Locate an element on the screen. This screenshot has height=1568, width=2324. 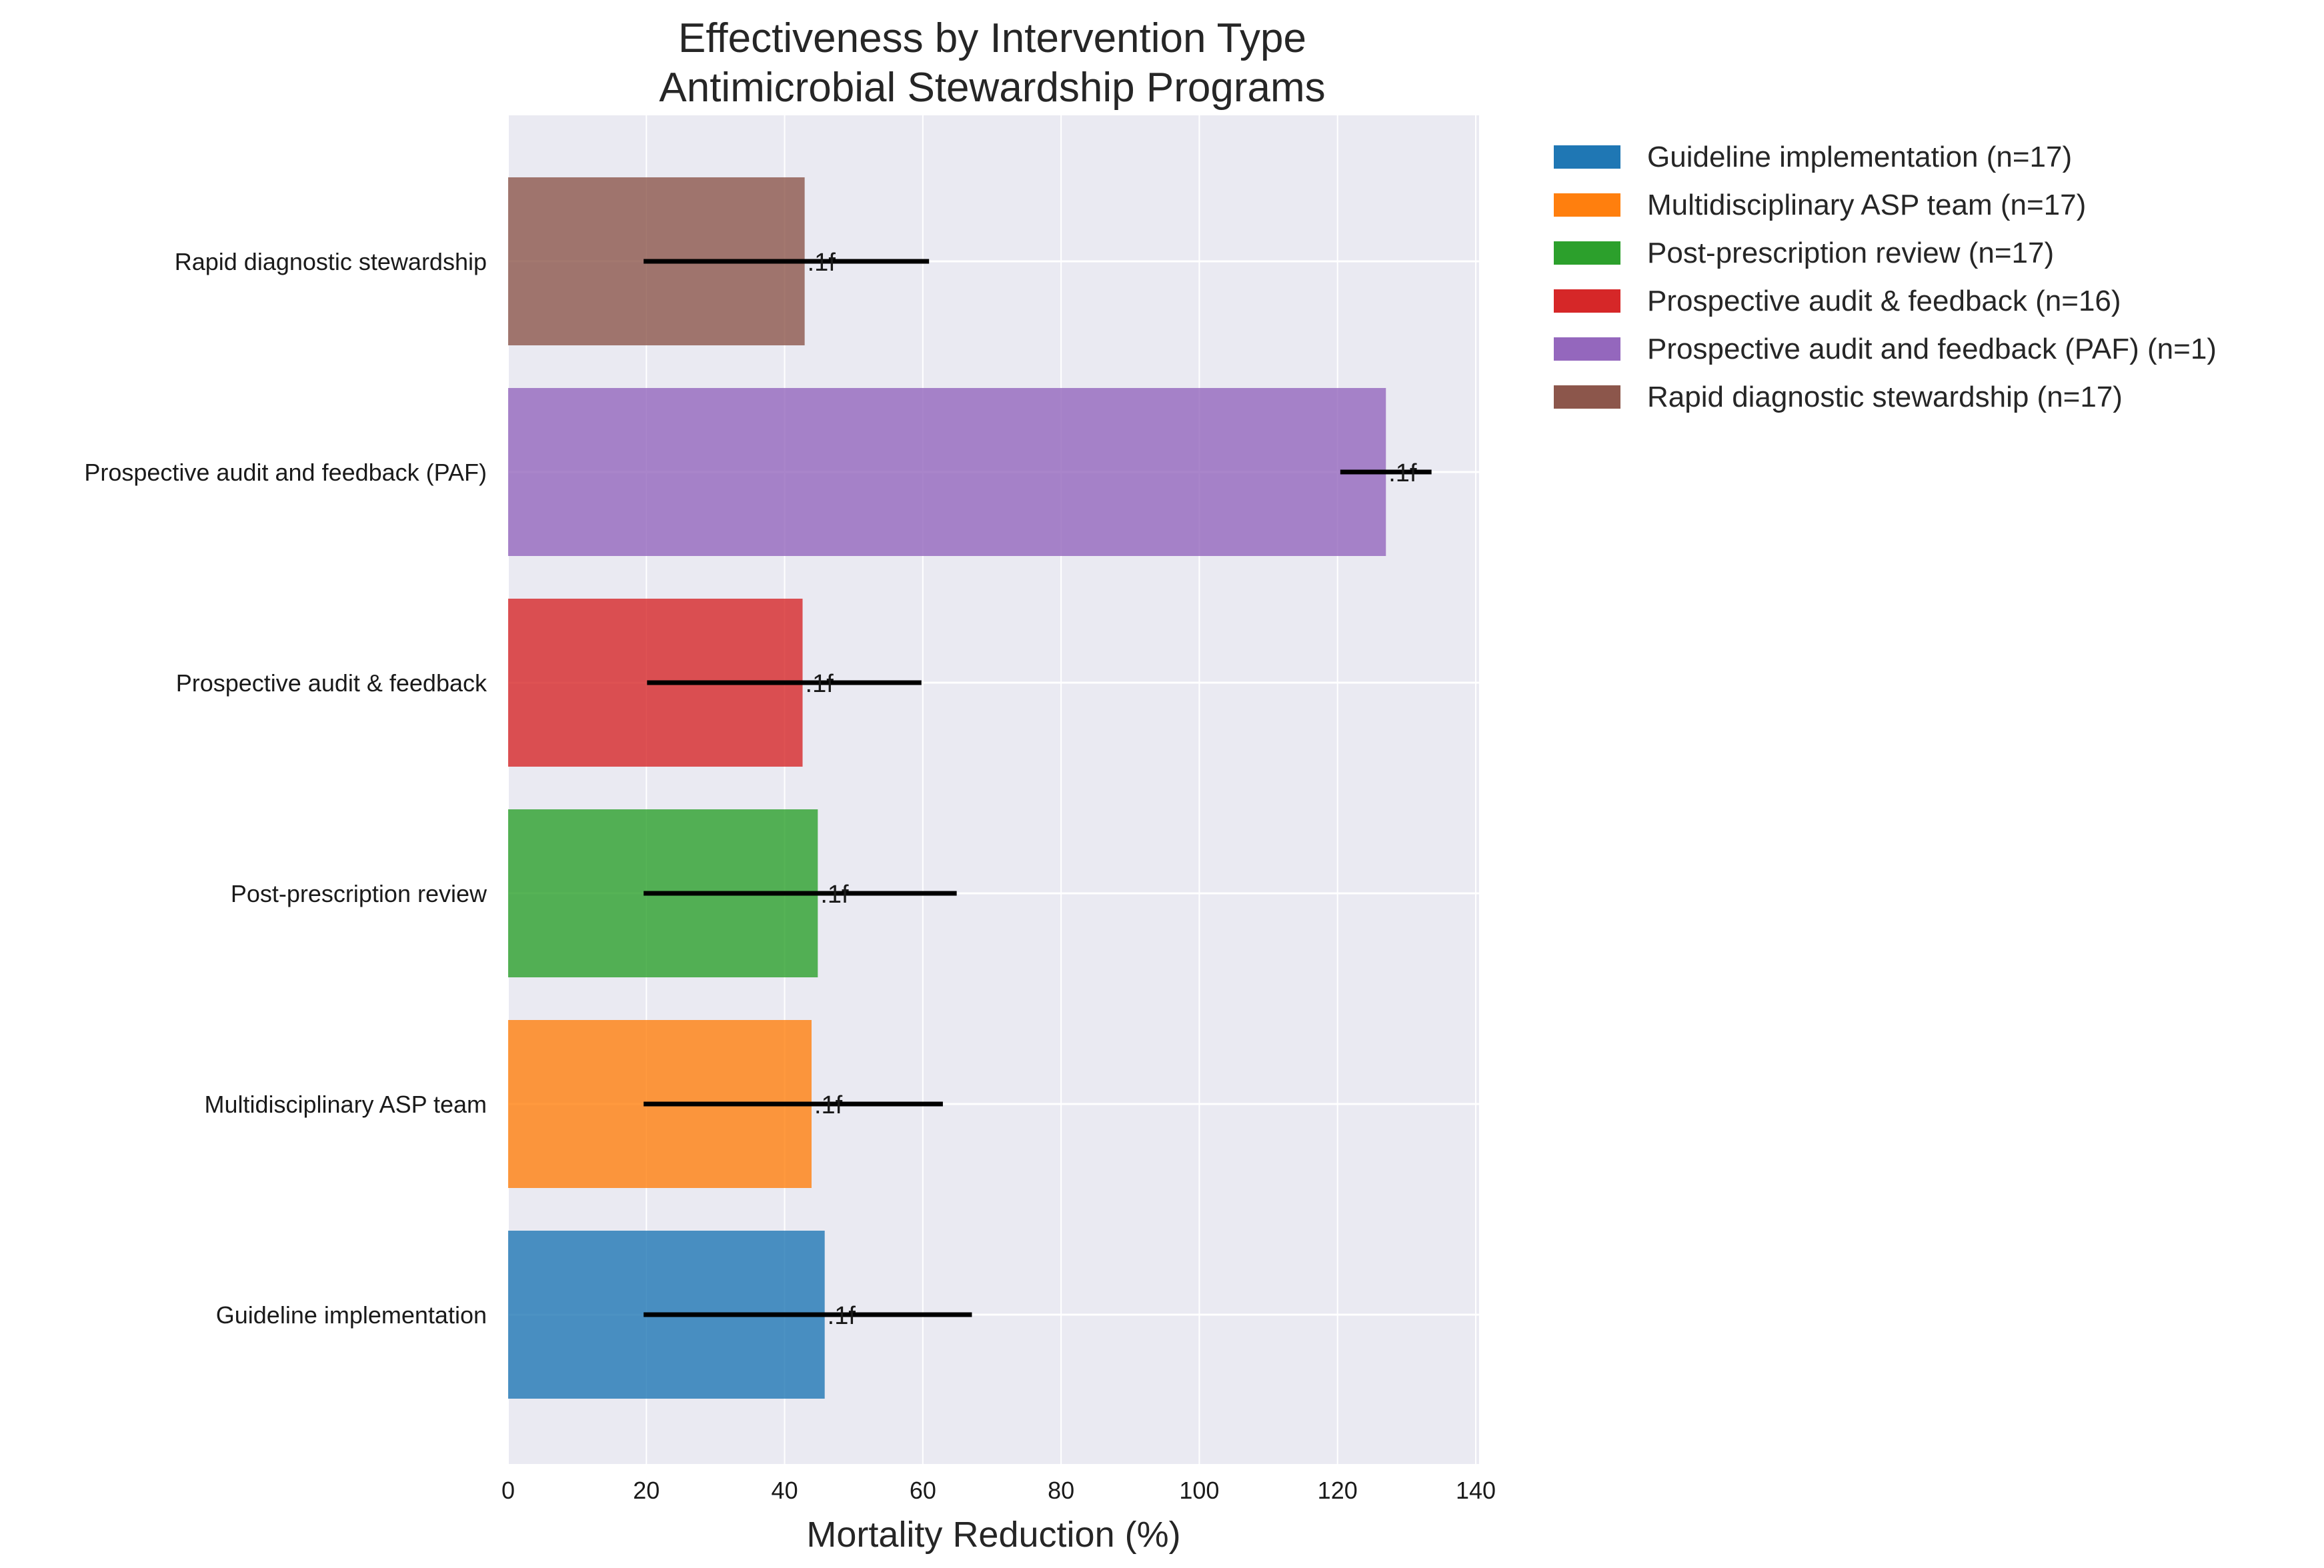
legend-entry: Post-prescription review (n=17) is located at coordinates (1851, 253).